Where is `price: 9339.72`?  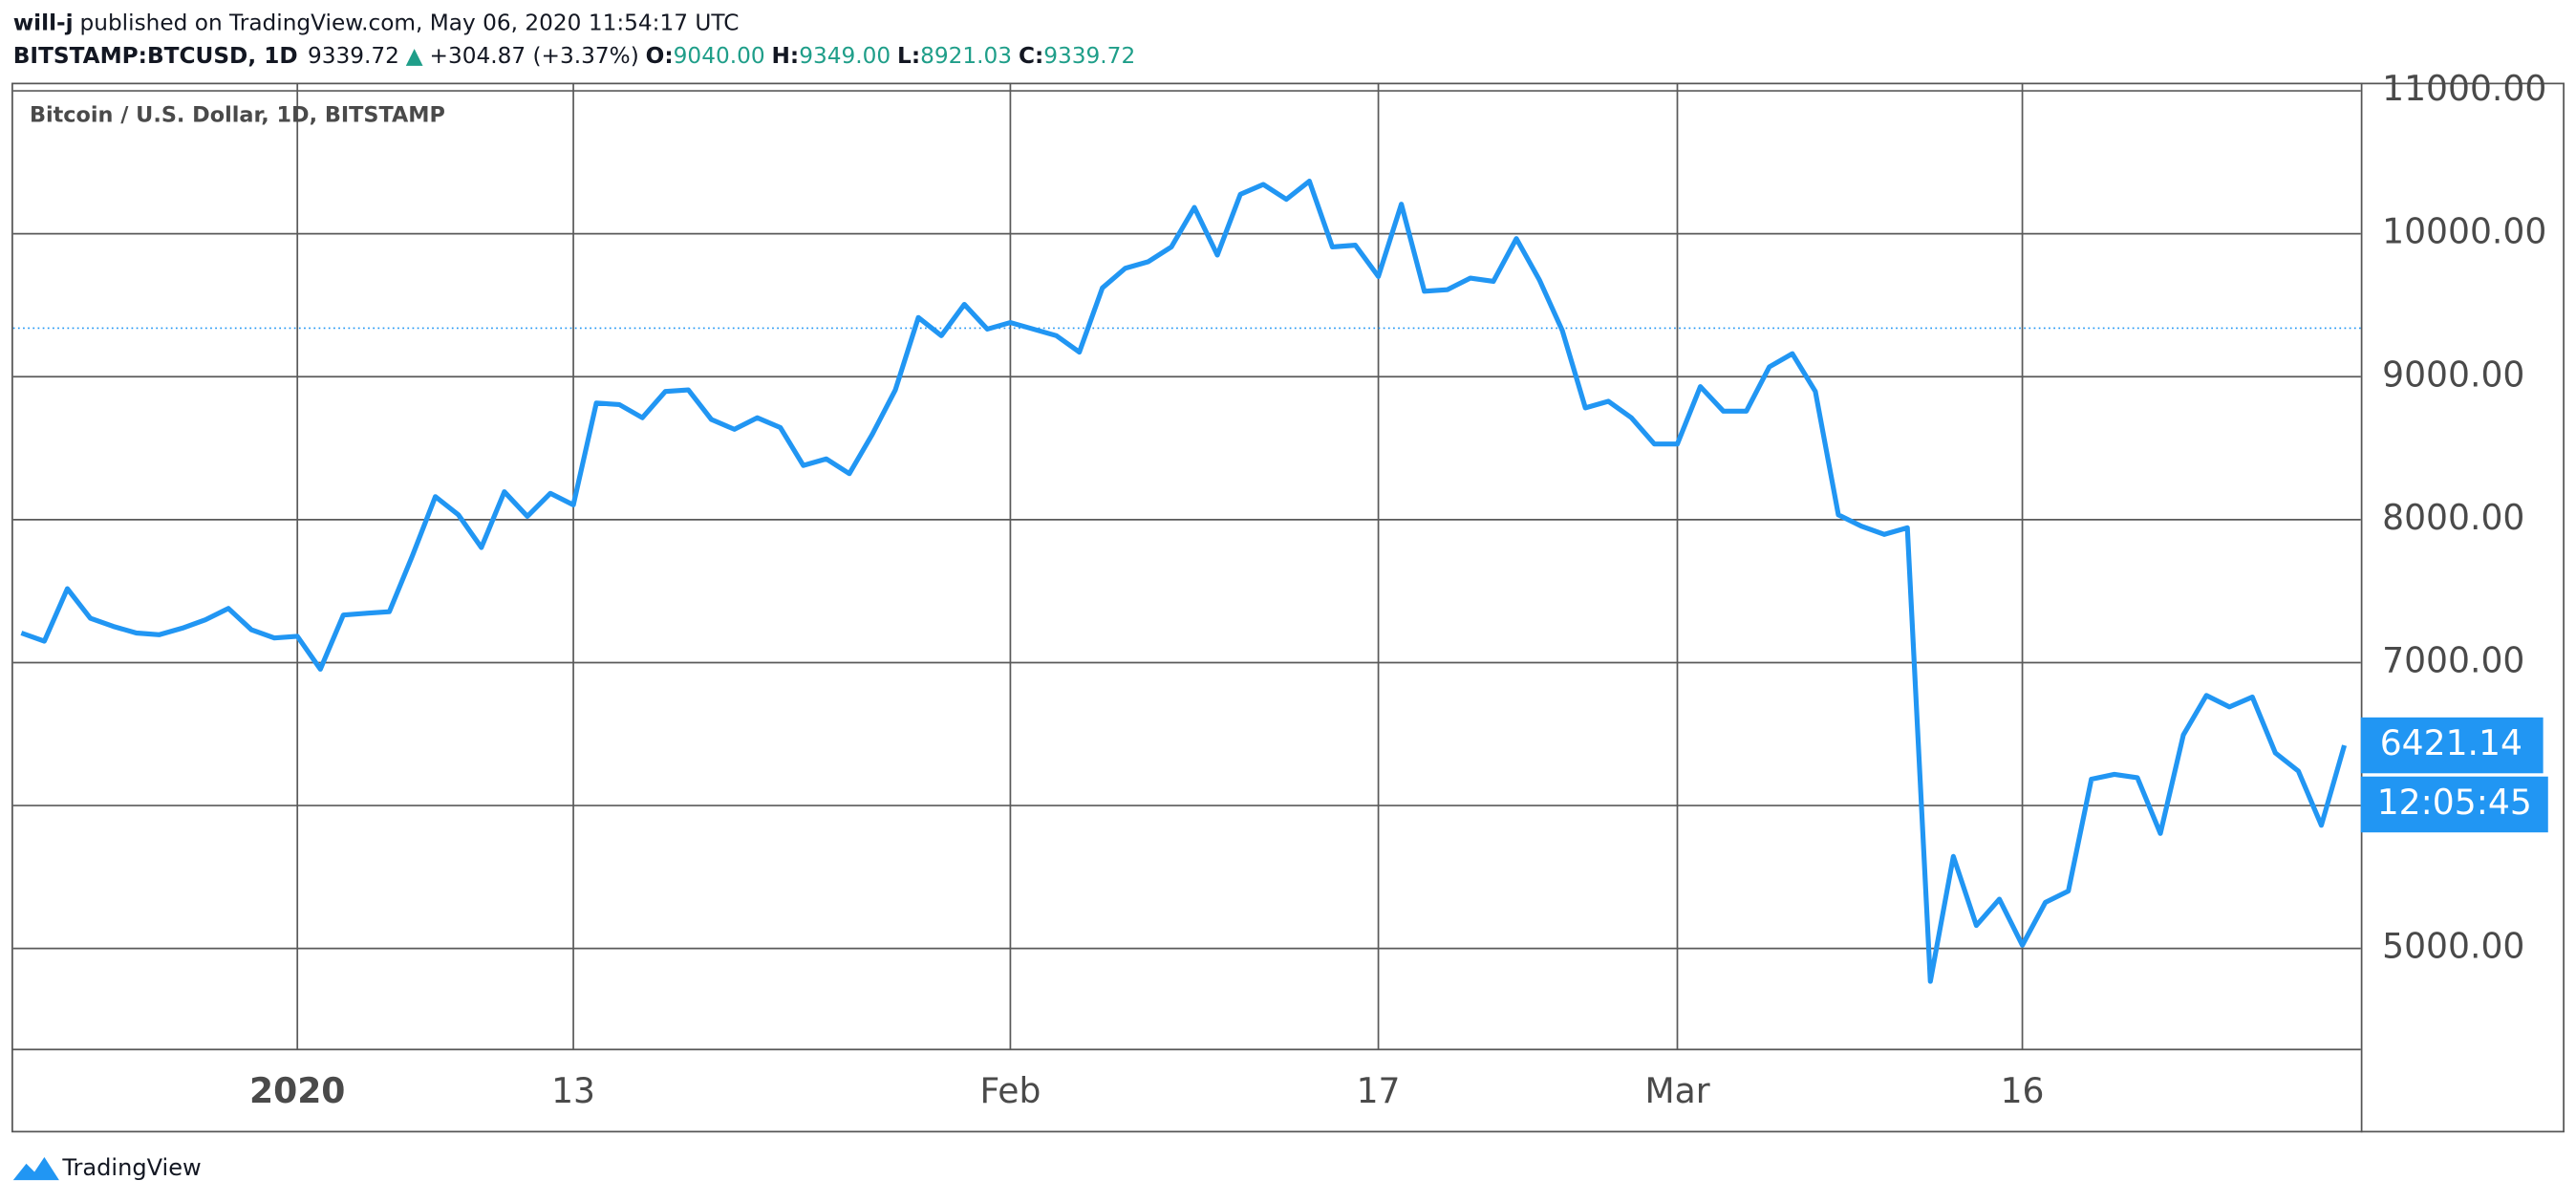 price: 9339.72 is located at coordinates (353, 56).